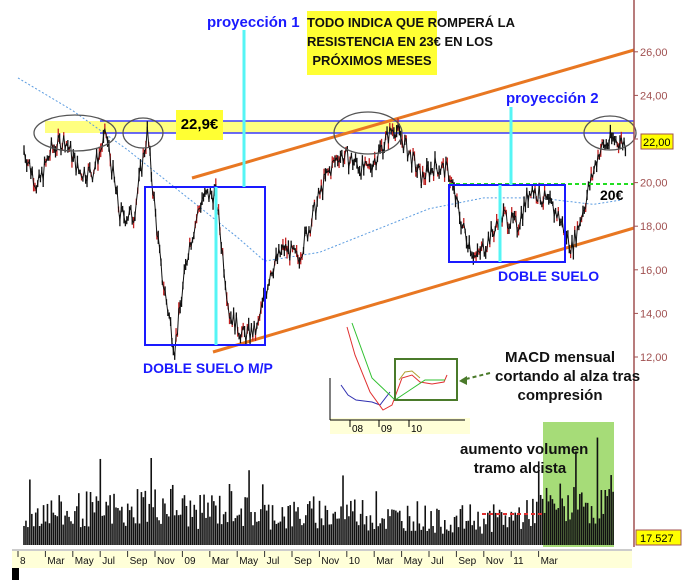  What do you see at coordinates (560, 395) in the screenshot?
I see `macd-note-line-3: compresión` at bounding box center [560, 395].